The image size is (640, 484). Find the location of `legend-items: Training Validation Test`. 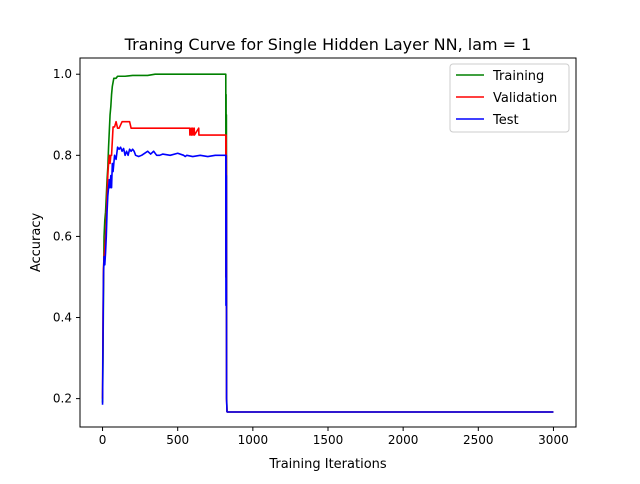

legend-items: Training Validation Test is located at coordinates (506, 98).